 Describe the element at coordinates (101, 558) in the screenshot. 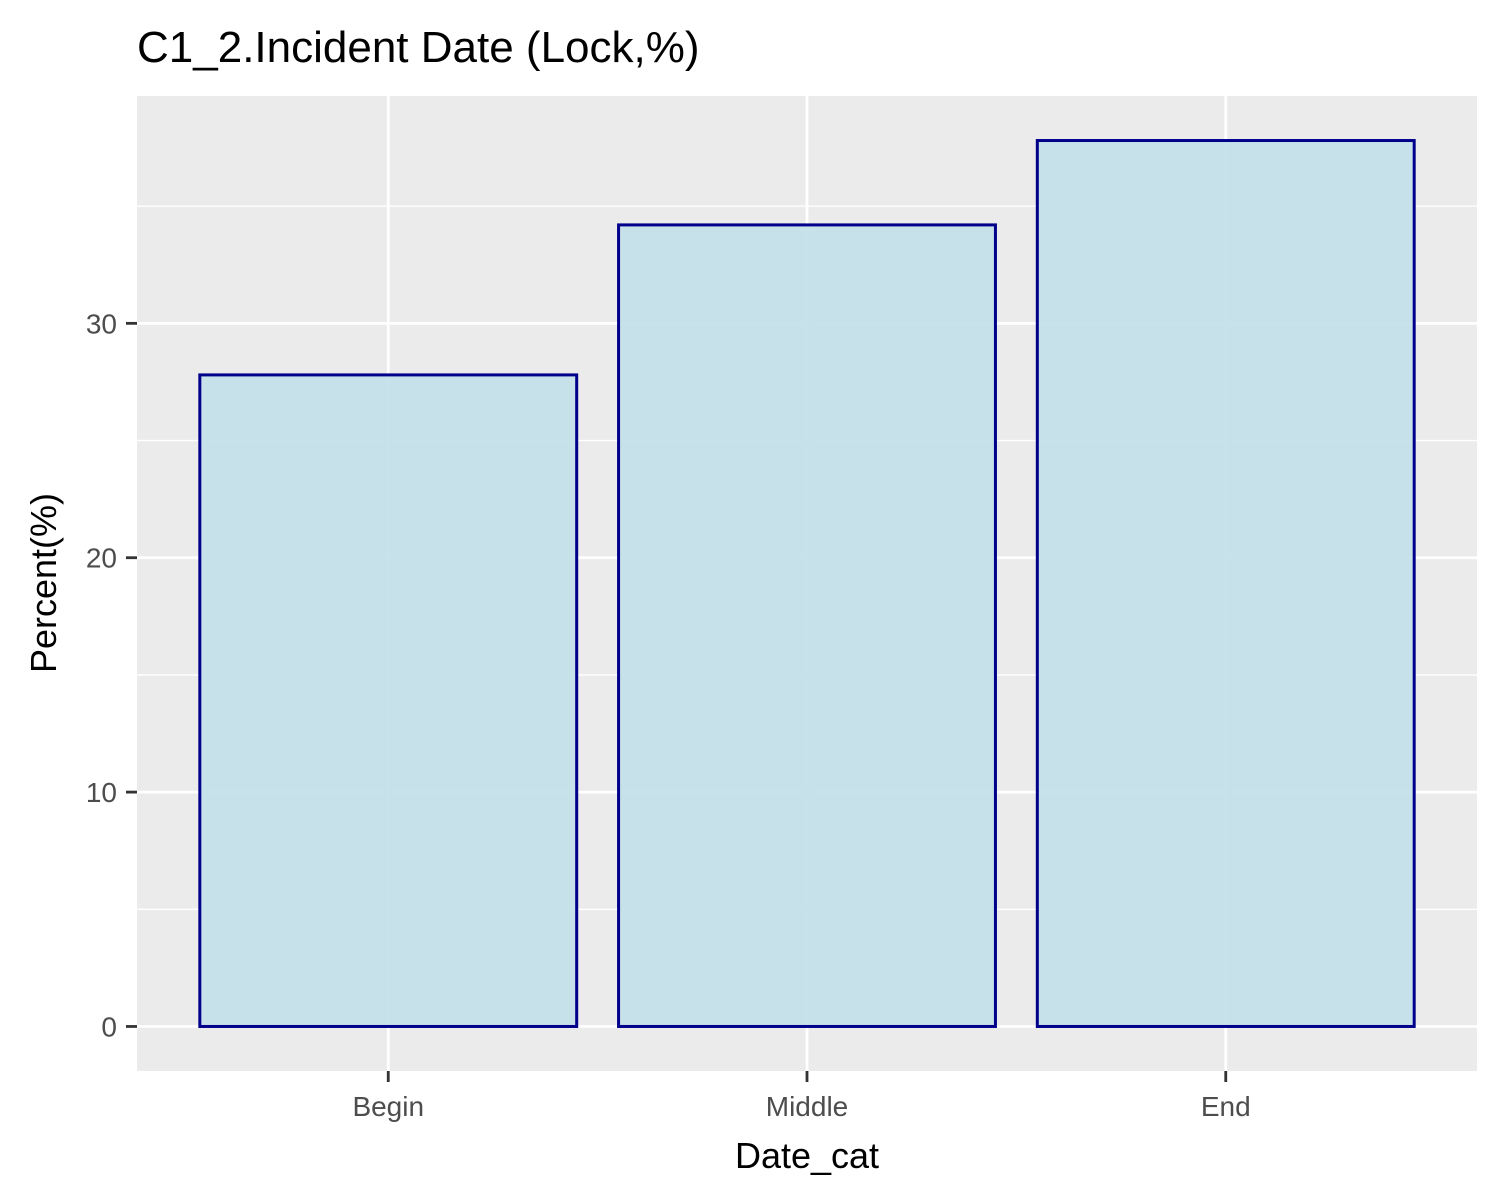

I see `y-tick-label: 20` at that location.